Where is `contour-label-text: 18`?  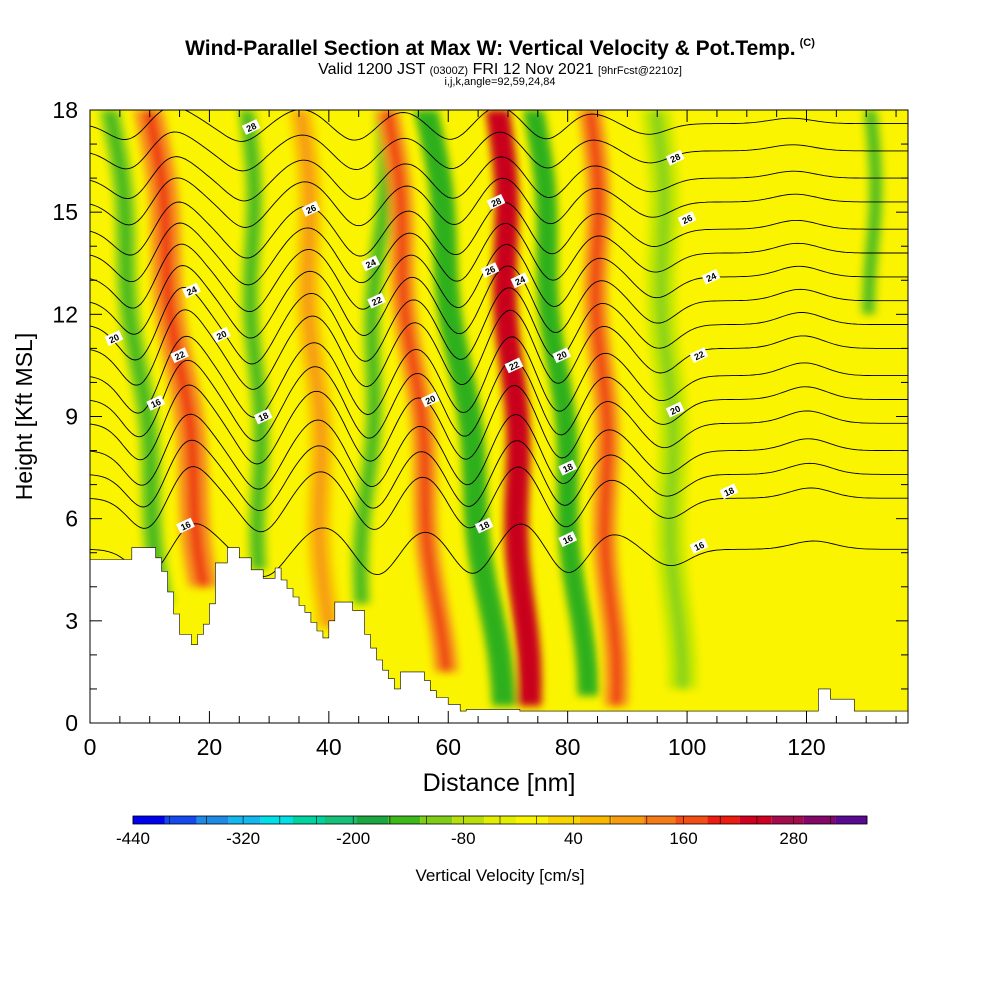 contour-label-text: 18 is located at coordinates (728, 491).